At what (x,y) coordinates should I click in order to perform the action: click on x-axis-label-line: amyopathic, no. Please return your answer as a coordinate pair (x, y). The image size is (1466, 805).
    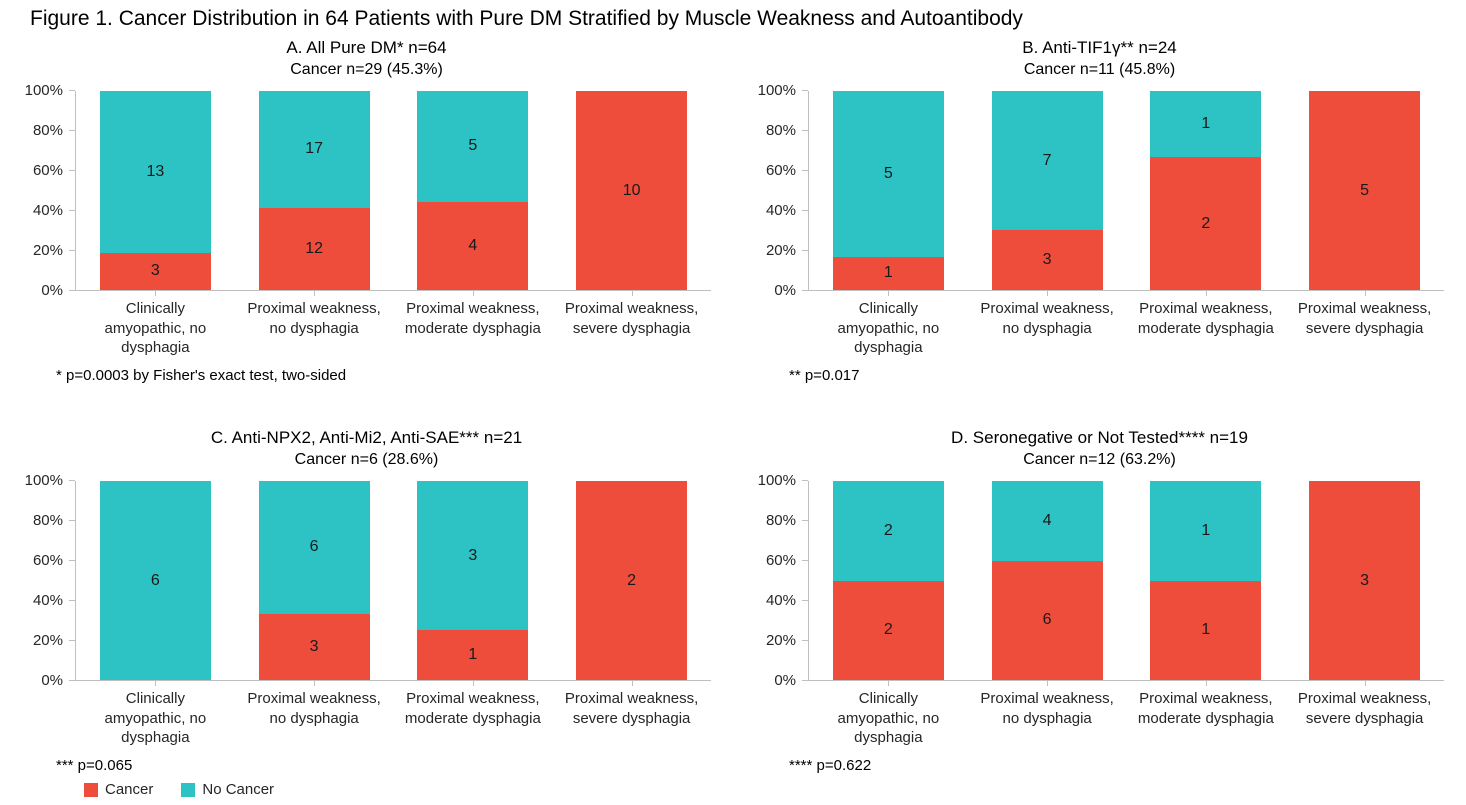
    Looking at the image, I should click on (155, 328).